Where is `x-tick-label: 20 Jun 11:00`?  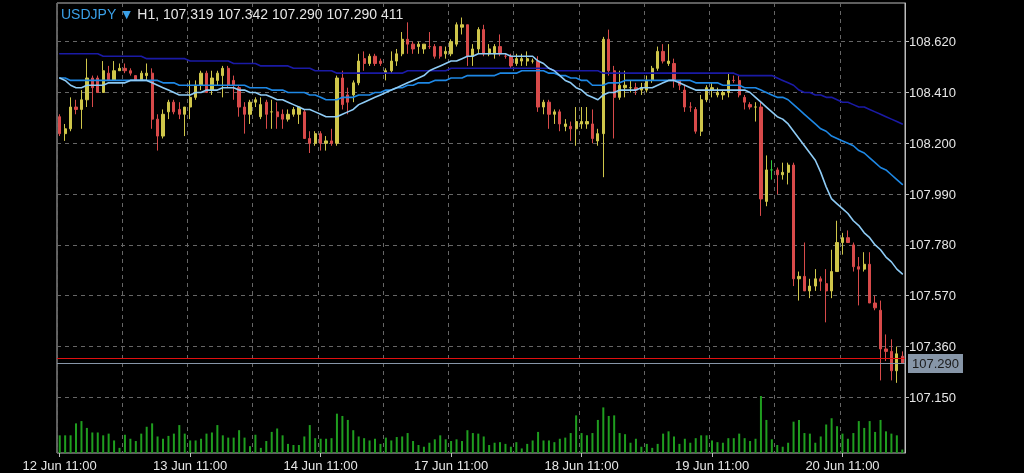
x-tick-label: 20 Jun 11:00 is located at coordinates (842, 465).